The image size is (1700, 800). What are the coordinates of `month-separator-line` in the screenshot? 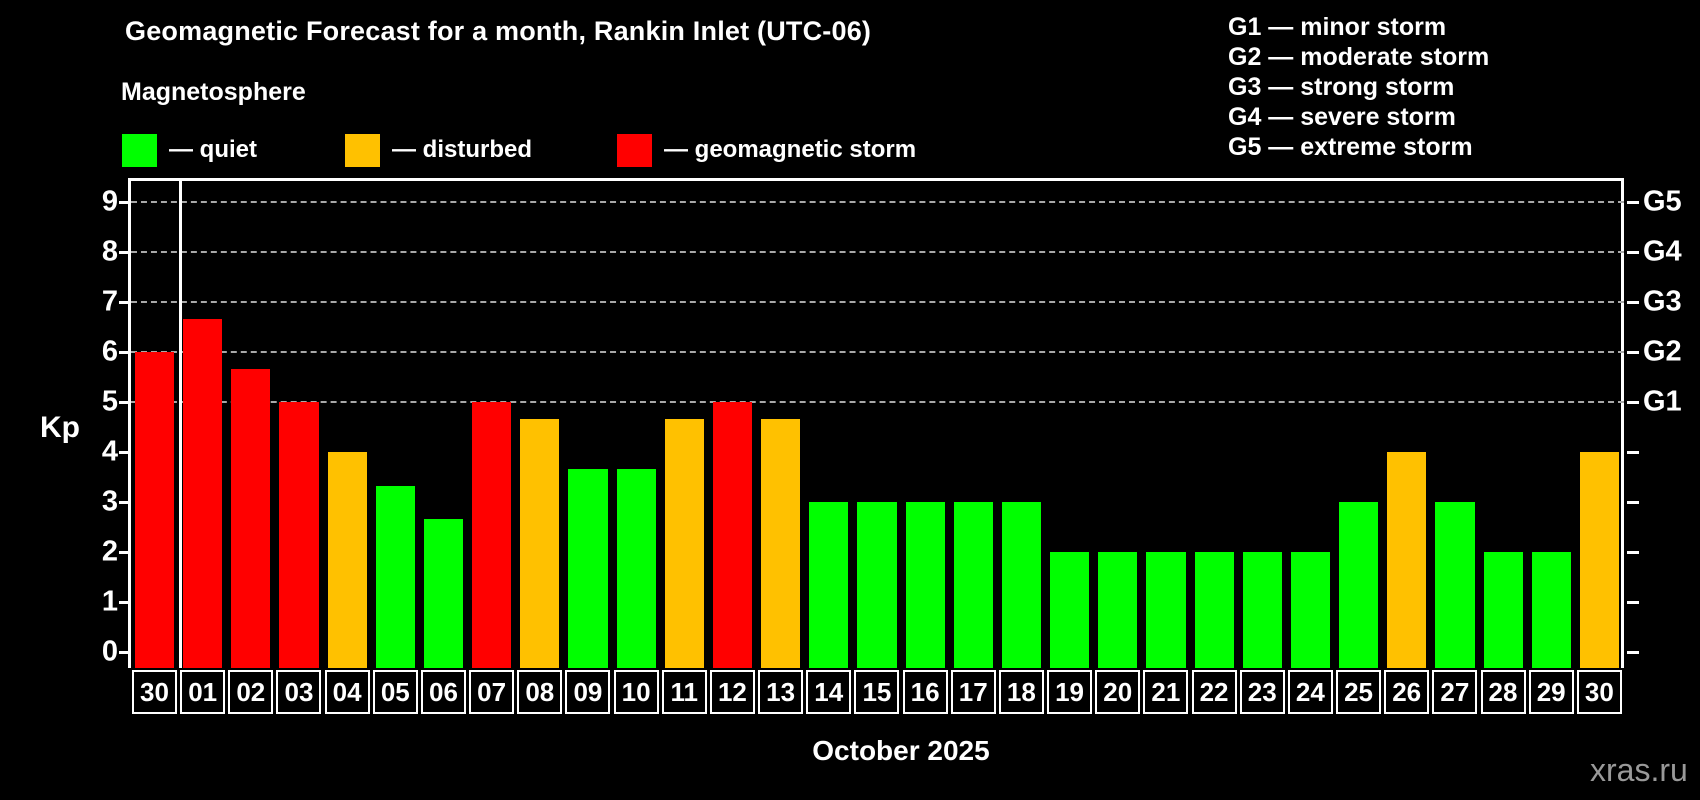 It's located at (181, 424).